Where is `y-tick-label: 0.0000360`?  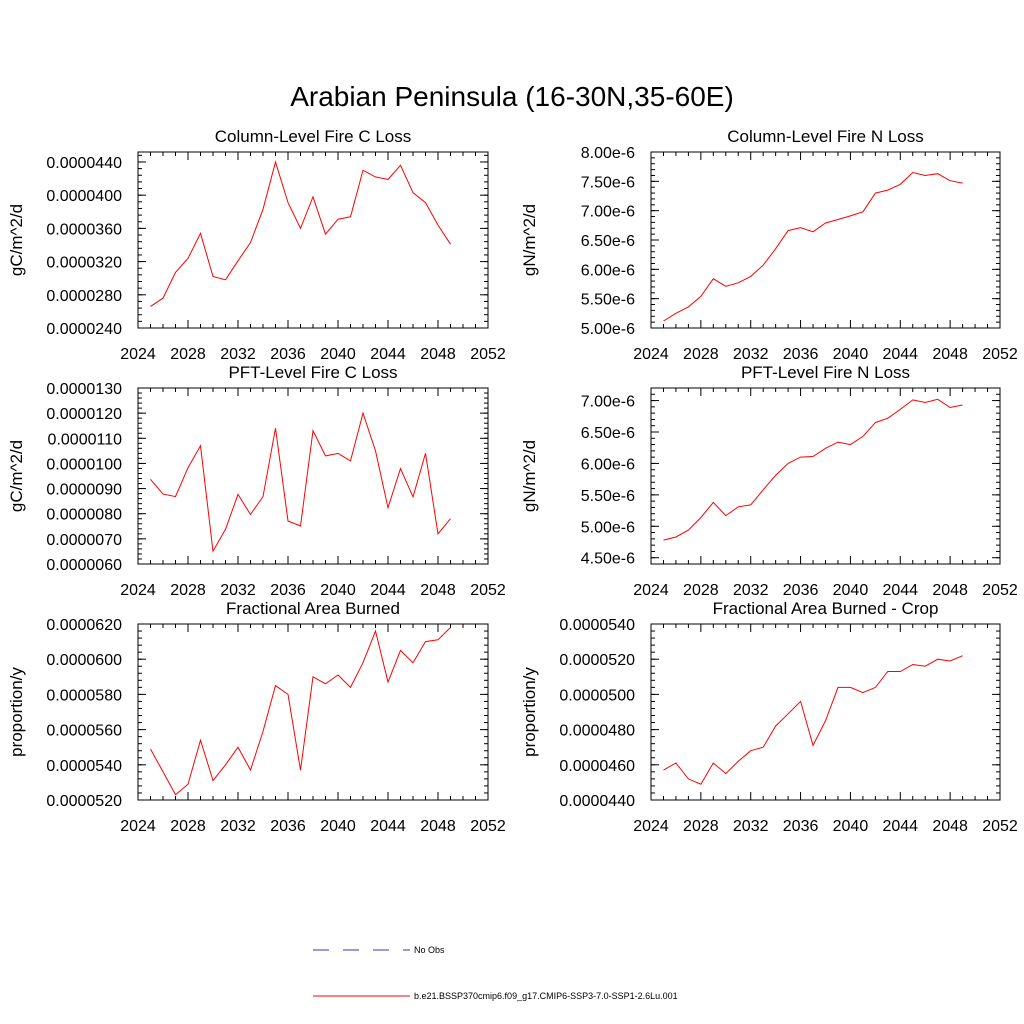 y-tick-label: 0.0000360 is located at coordinates (84, 229).